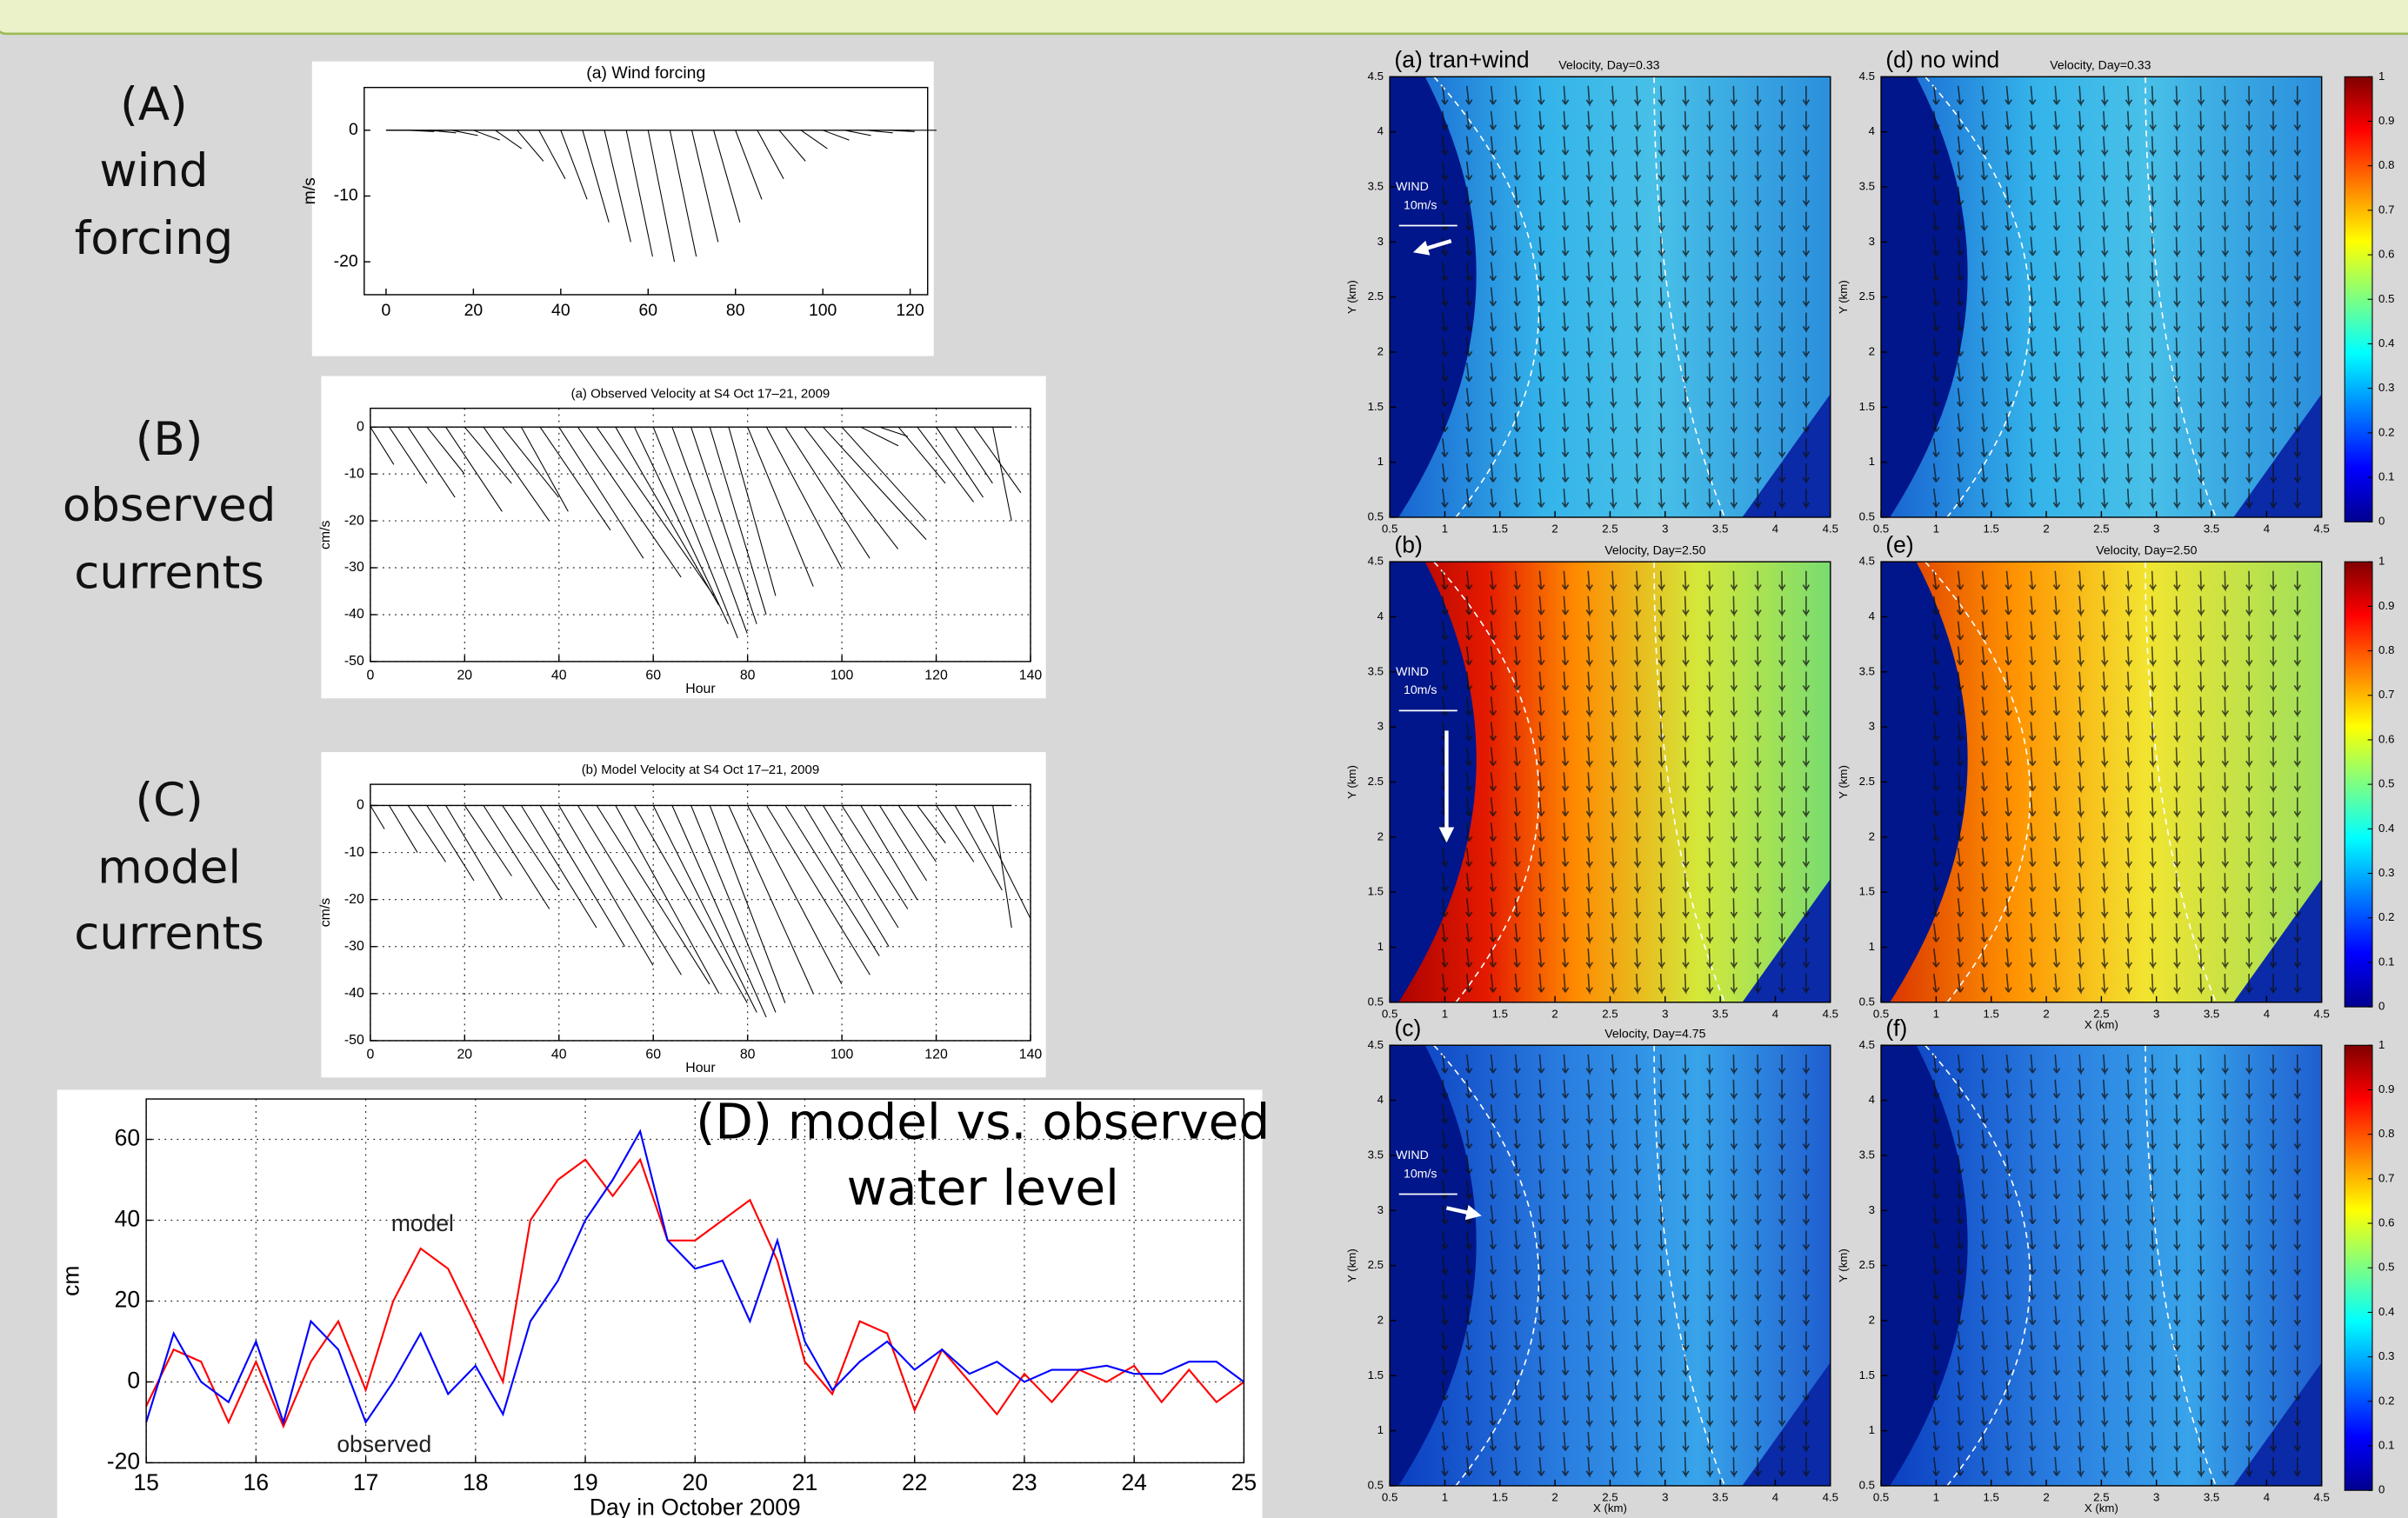 The height and width of the screenshot is (1518, 2408). What do you see at coordinates (823, 310) in the screenshot?
I see `x-tick-label: 100` at bounding box center [823, 310].